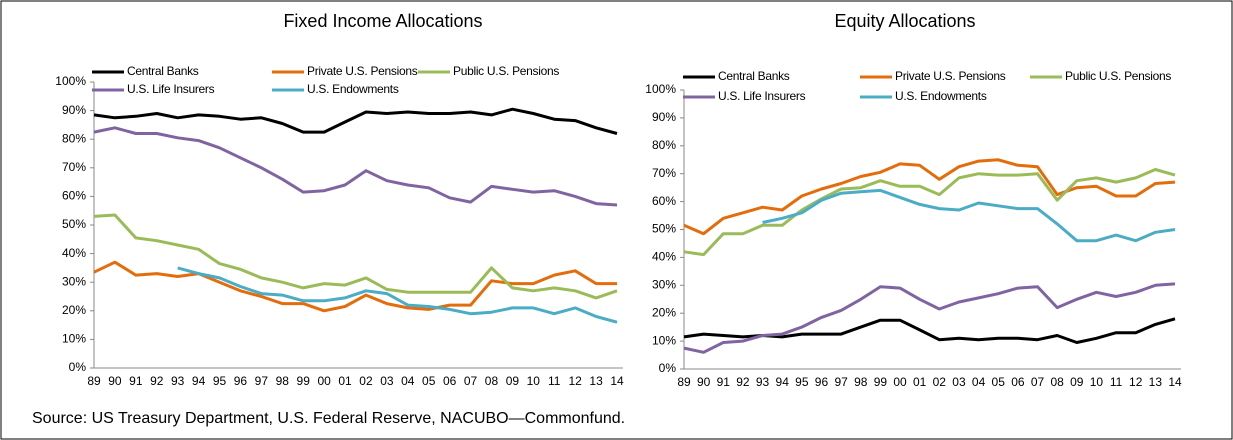 This screenshot has height=440, width=1233. I want to click on chart-title: Fixed Income Allocations, so click(382, 21).